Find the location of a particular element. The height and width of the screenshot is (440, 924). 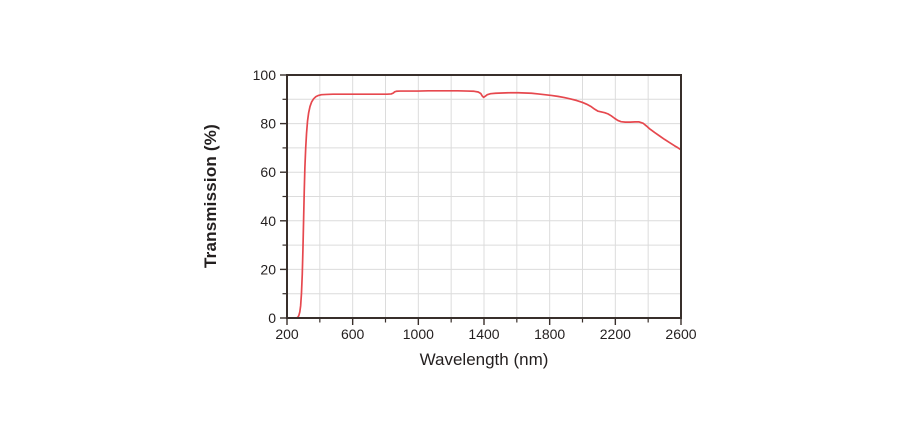

x-tick-label: 200 is located at coordinates (287, 334).